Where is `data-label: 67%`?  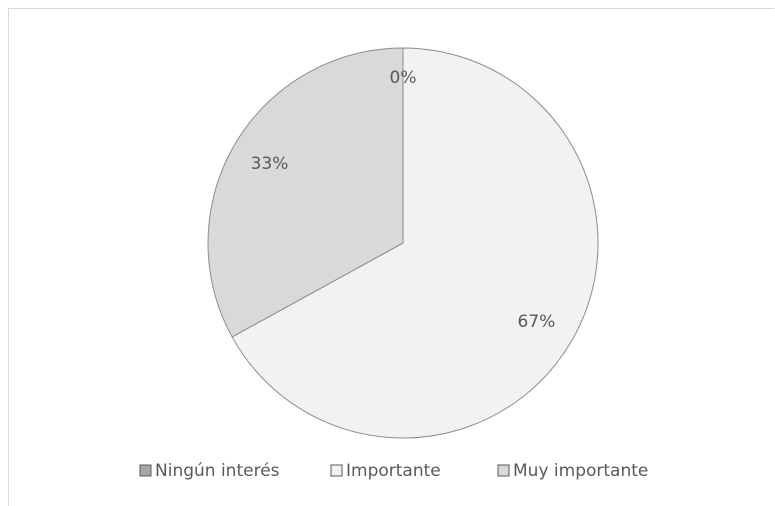 data-label: 67% is located at coordinates (537, 322).